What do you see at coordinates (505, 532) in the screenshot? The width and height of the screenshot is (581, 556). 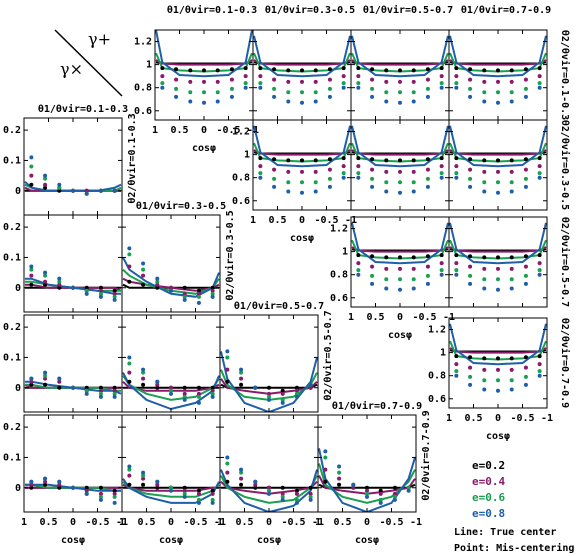 I see `legend-note: Line: True center` at bounding box center [505, 532].